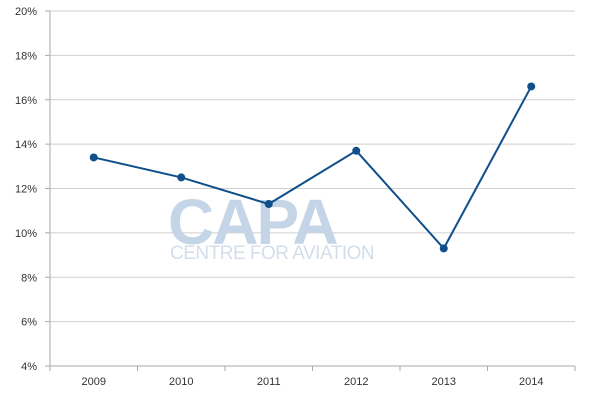  What do you see at coordinates (268, 204) in the screenshot?
I see `data-point-2011` at bounding box center [268, 204].